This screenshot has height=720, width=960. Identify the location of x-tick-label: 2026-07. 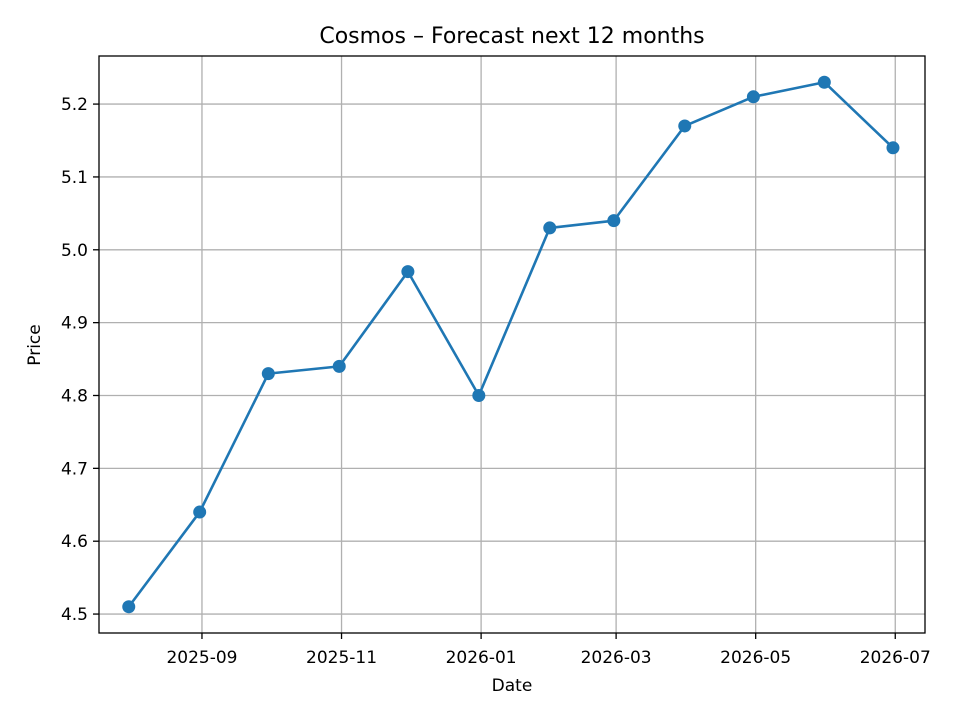
(895, 658).